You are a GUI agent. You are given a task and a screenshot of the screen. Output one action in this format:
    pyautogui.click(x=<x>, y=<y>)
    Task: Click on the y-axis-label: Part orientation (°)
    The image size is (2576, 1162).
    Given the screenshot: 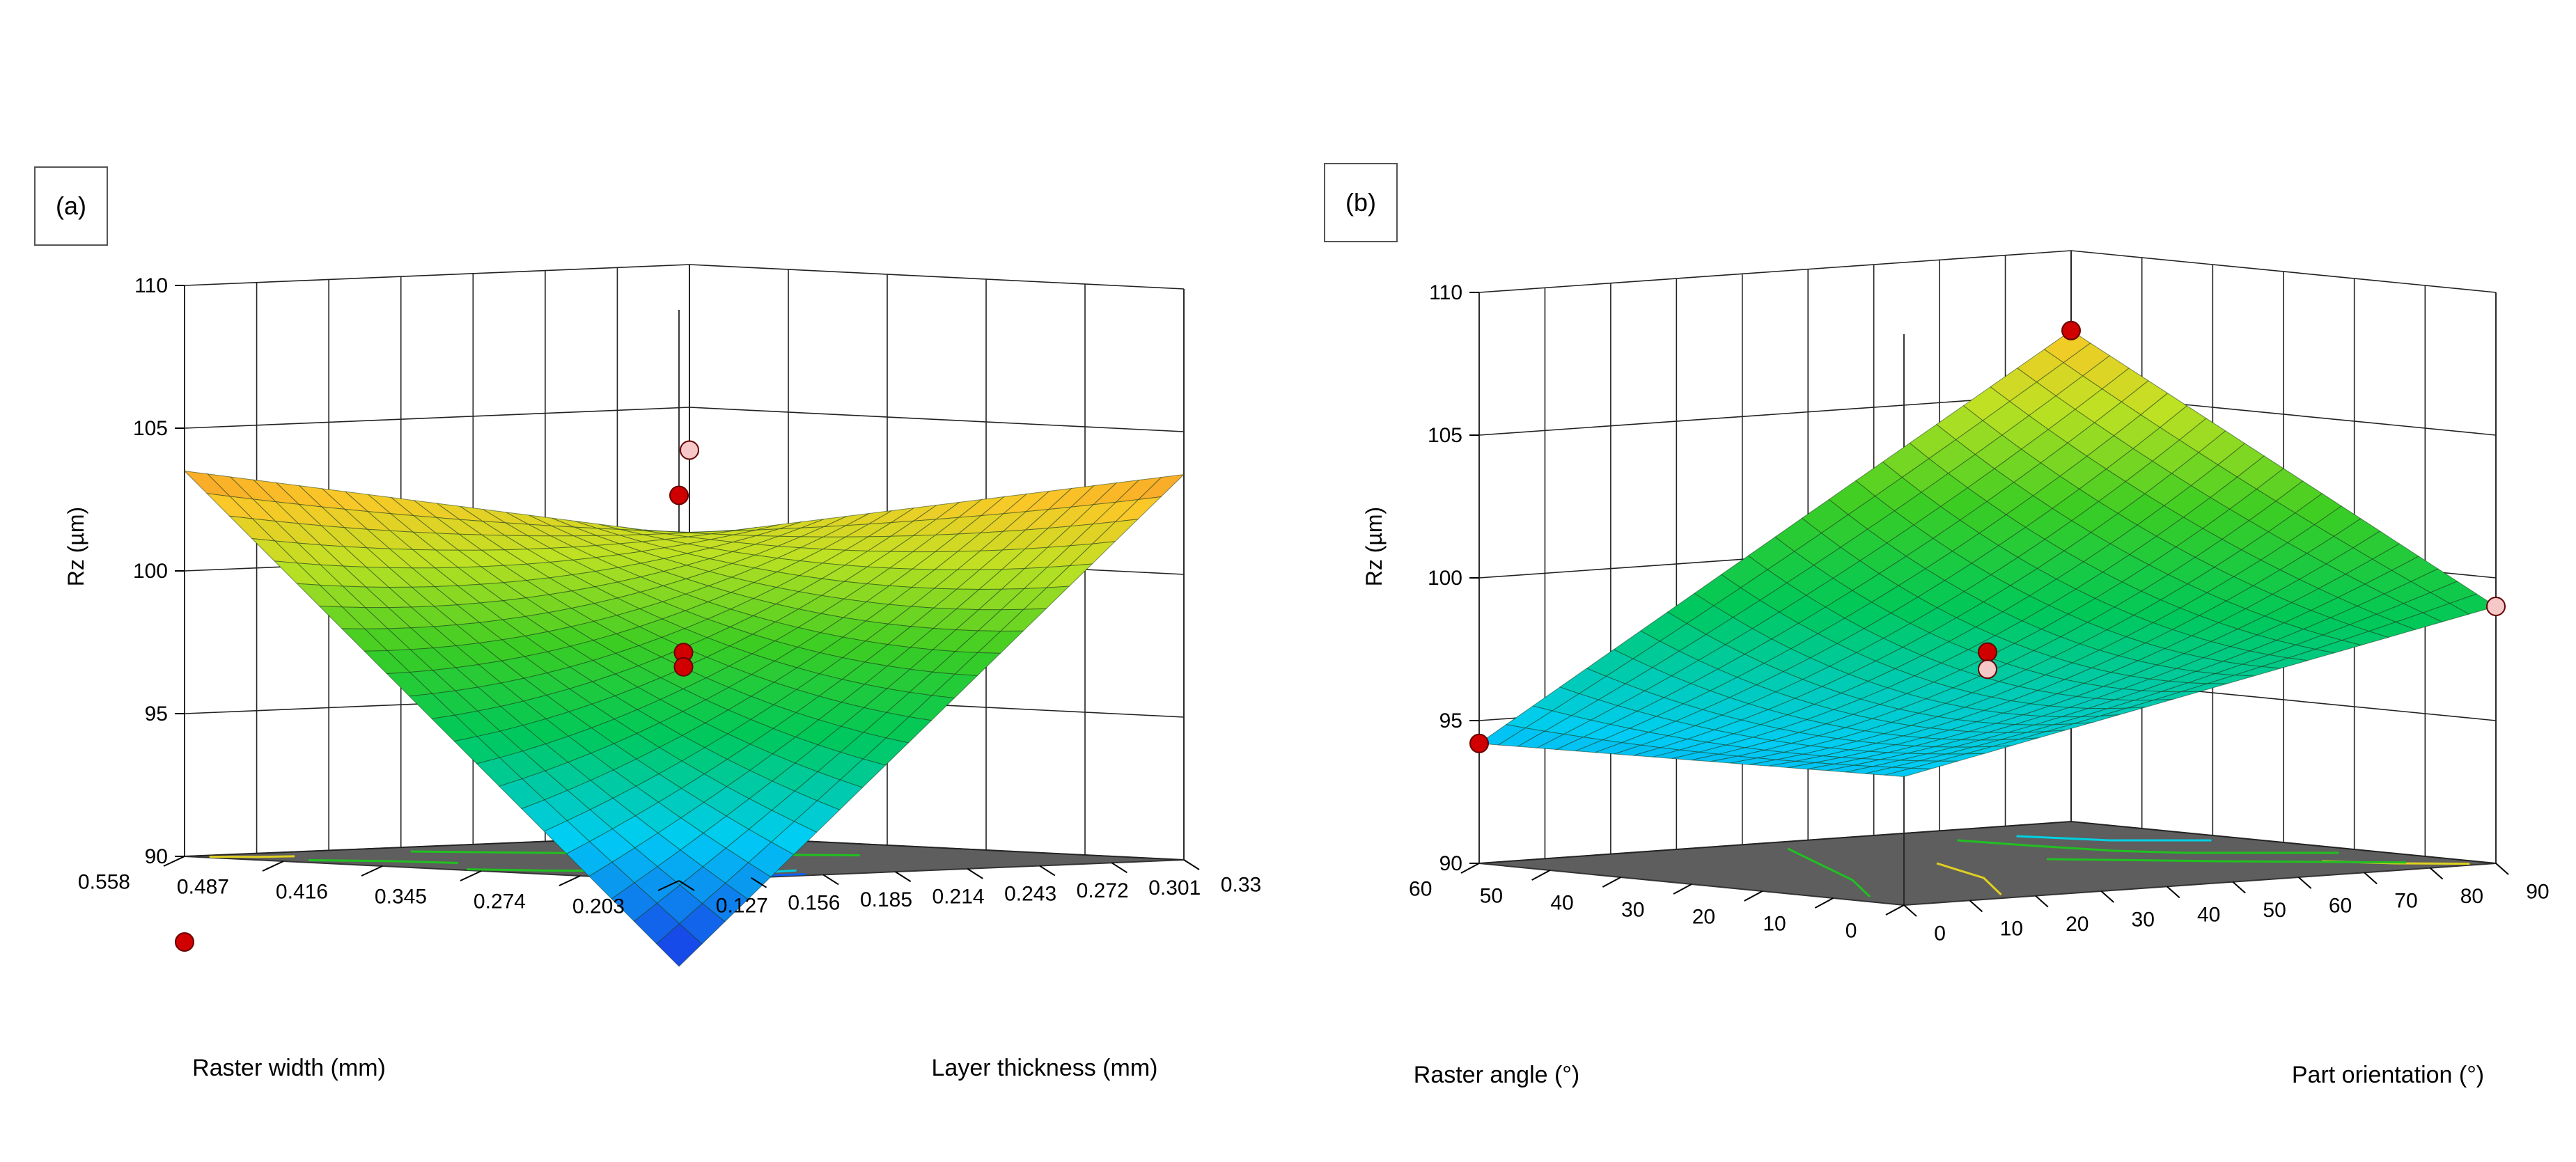 What is the action you would take?
    pyautogui.click(x=2388, y=1075)
    